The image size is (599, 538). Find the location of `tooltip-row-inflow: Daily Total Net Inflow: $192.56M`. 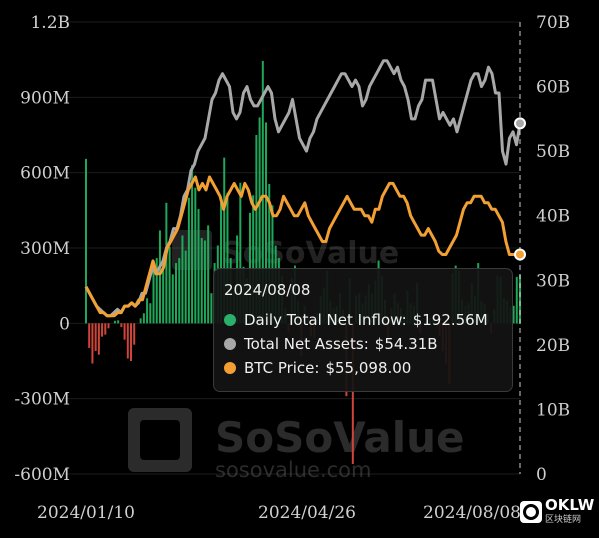

tooltip-row-inflow: Daily Total Net Inflow: $192.56M is located at coordinates (363, 320).